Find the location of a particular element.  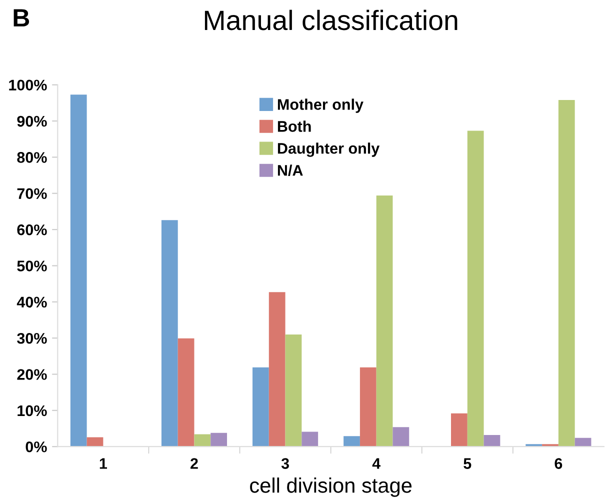

chart-title: Manual classification is located at coordinates (331, 20).